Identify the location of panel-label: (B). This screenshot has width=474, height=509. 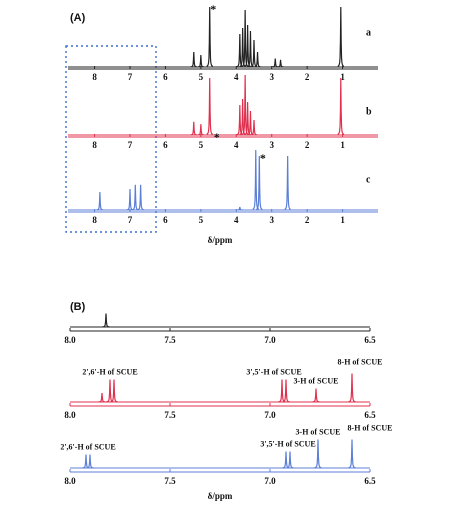
(78, 307).